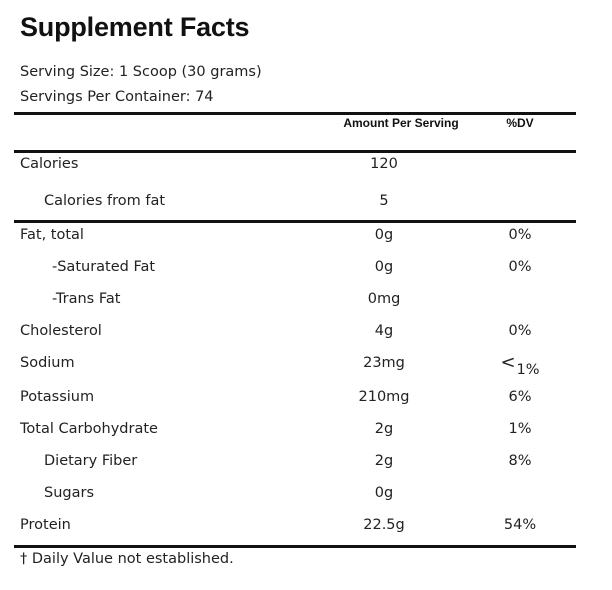  I want to click on nutrient-label: Cholesterol, so click(61, 331).